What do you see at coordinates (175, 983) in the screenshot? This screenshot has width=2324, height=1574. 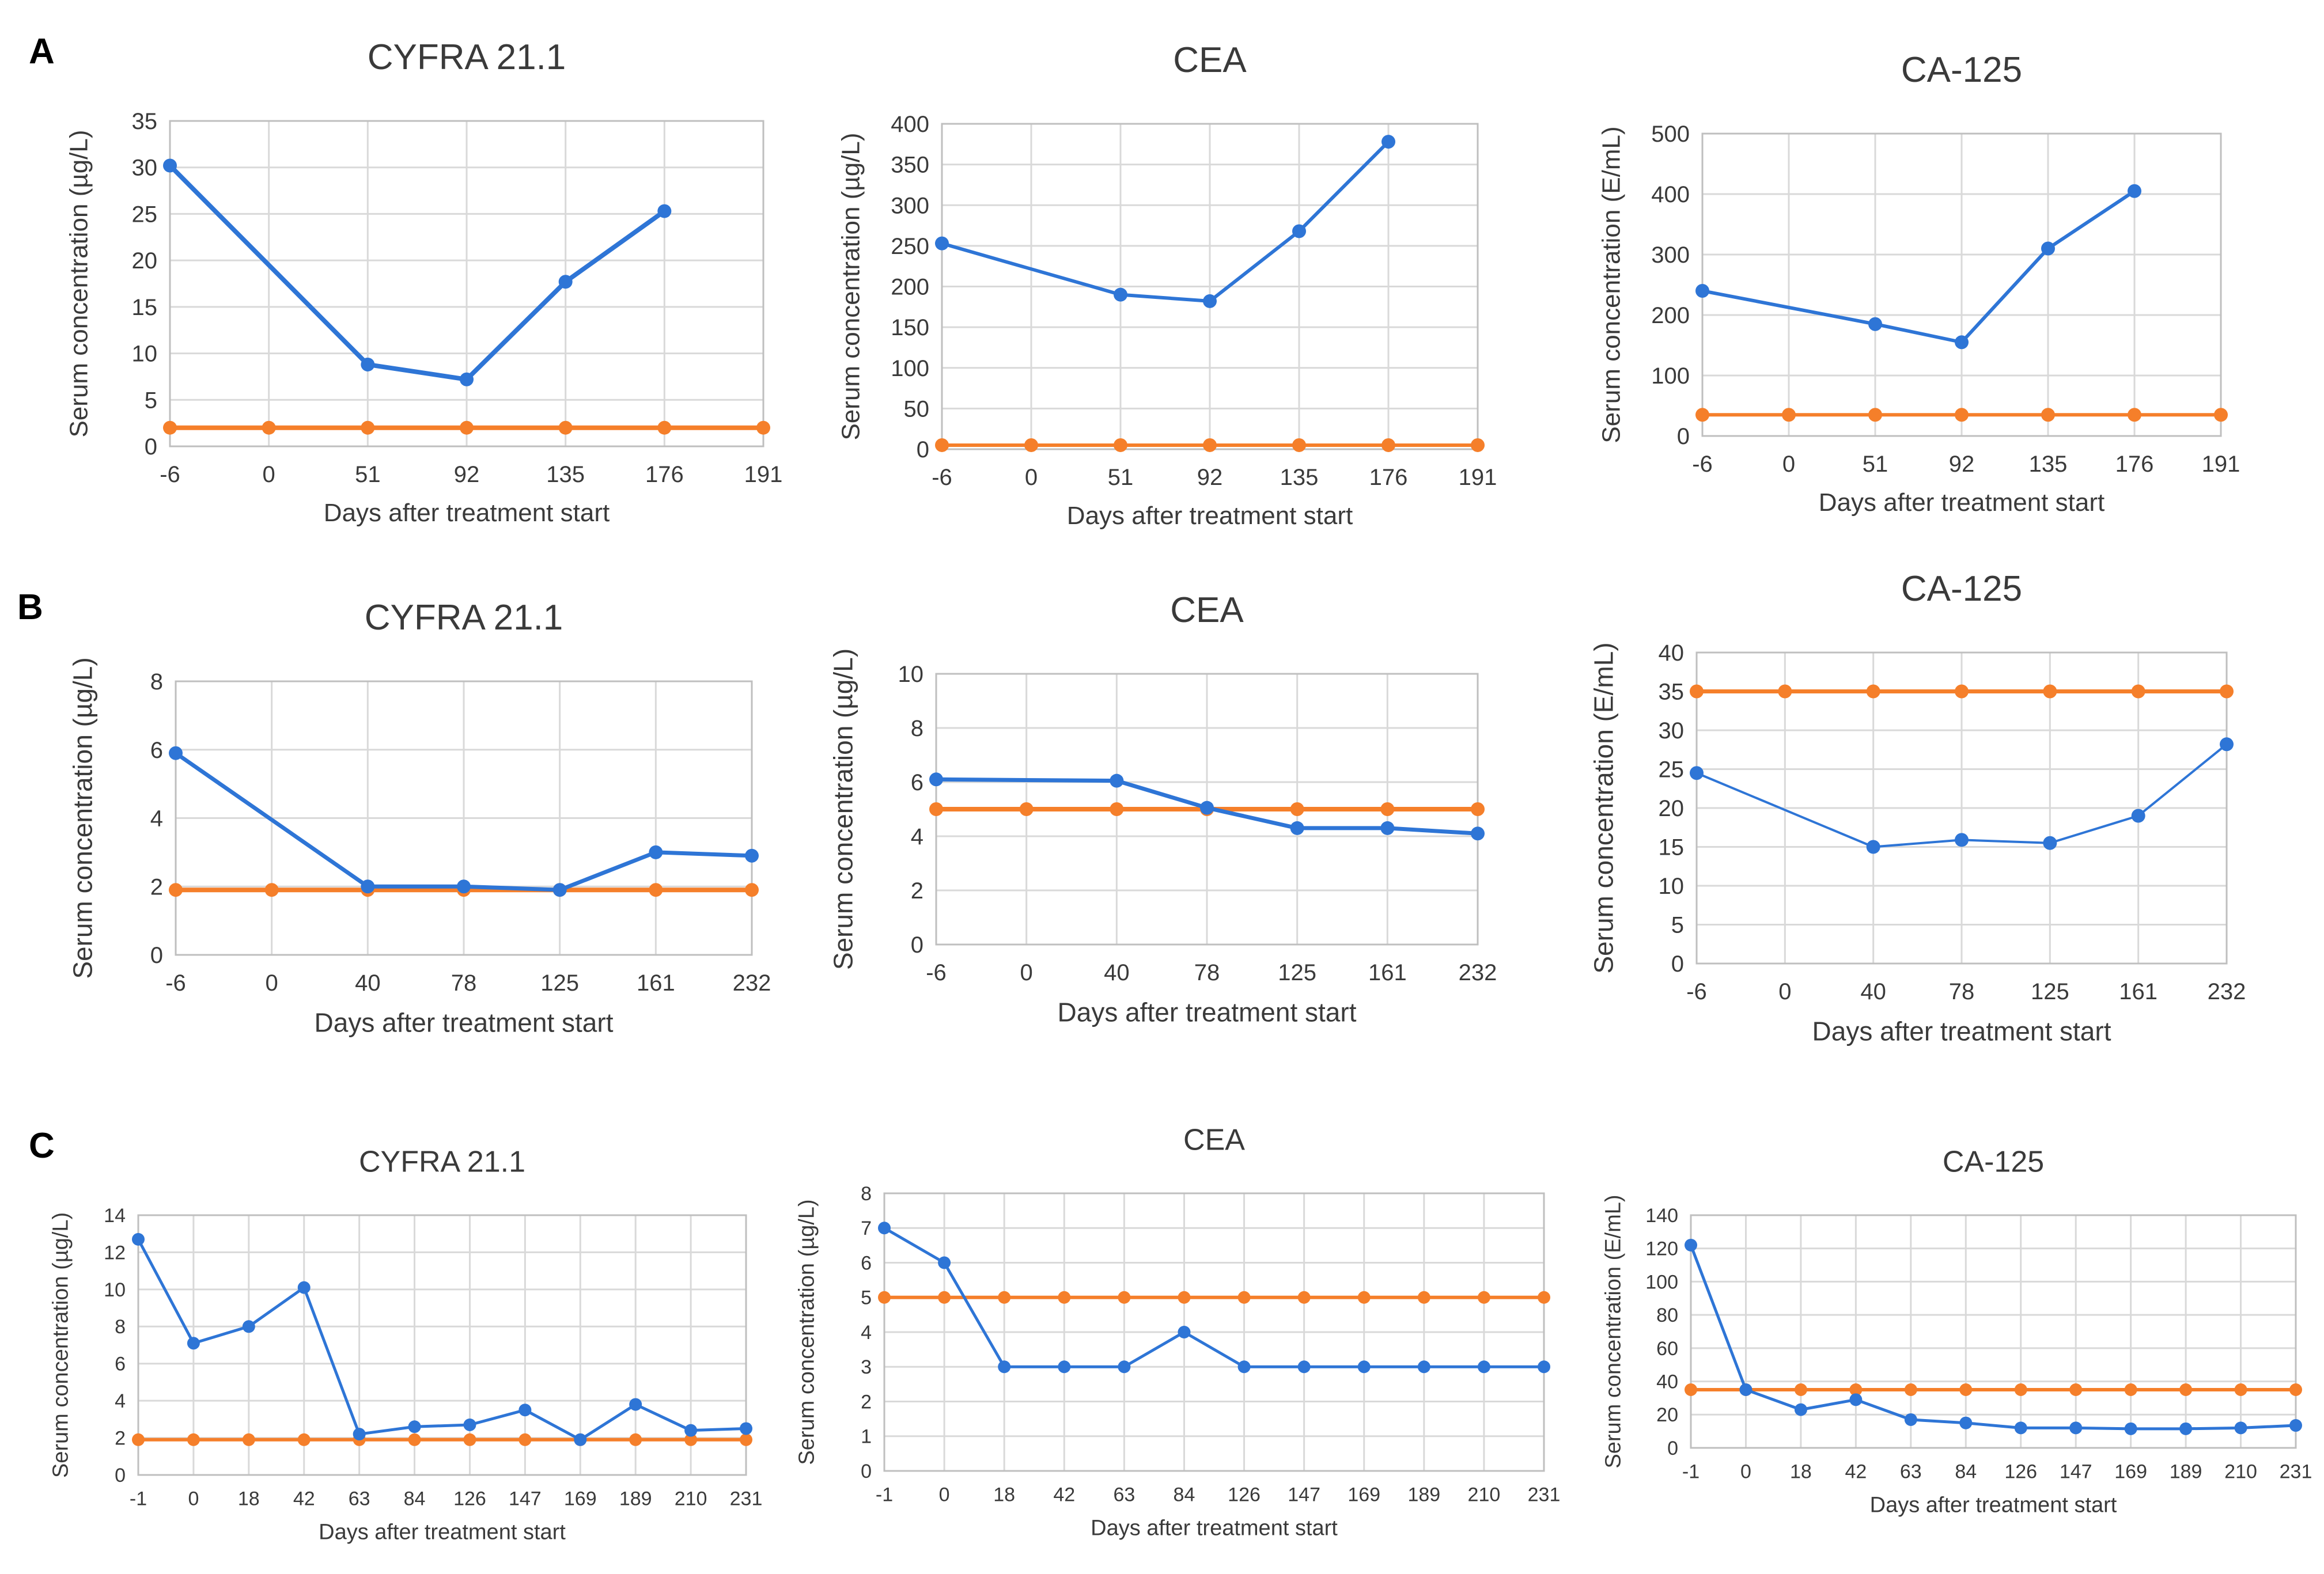 I see `x-tick-label: -6` at bounding box center [175, 983].